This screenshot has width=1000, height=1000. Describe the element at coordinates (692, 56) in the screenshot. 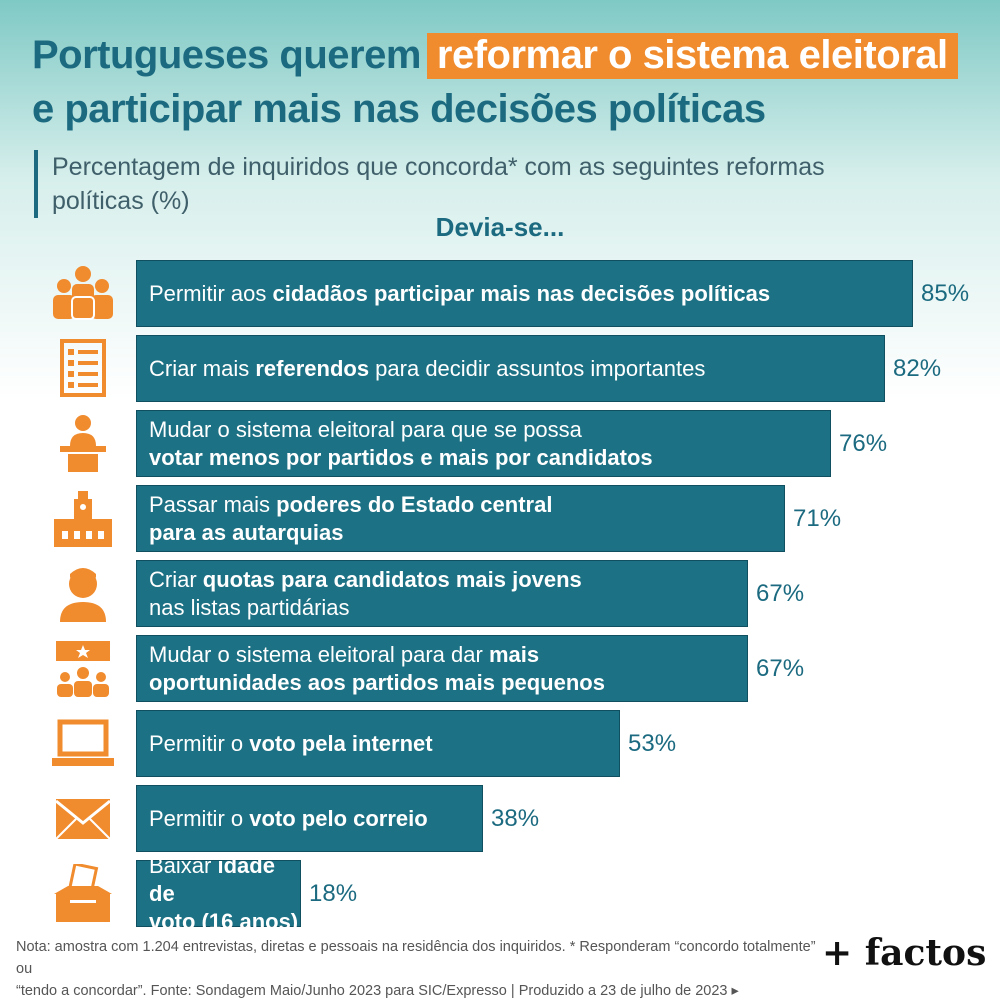

I see `title-highlight: reformar o sistema eleitoral` at that location.